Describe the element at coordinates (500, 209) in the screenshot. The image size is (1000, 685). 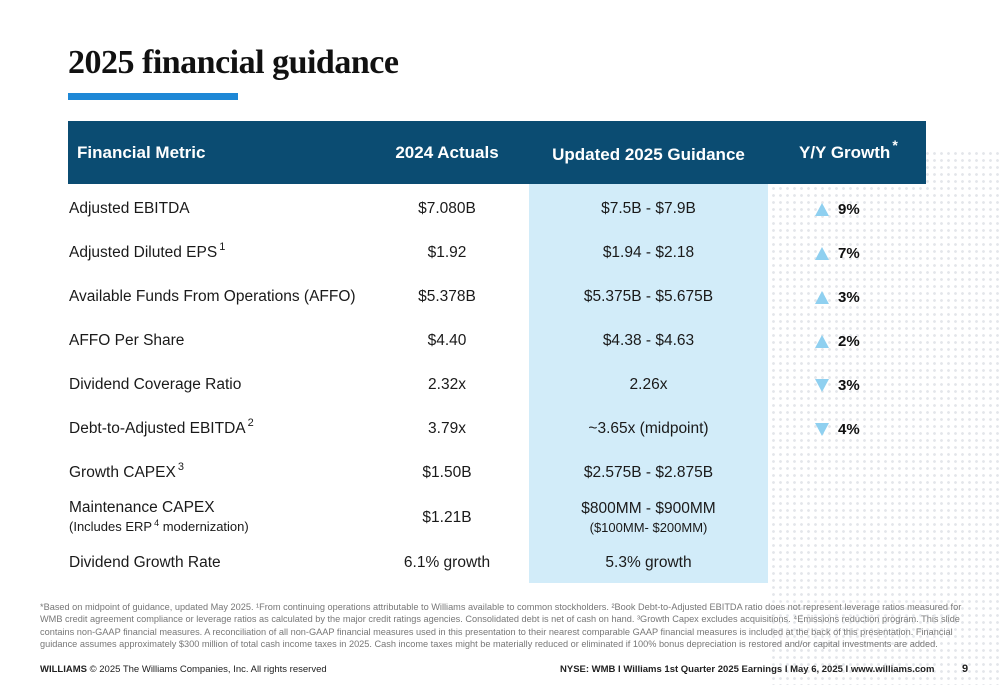
I see `table-row: Adjusted EBITDA $7.080B $7.5B - $7.9B 9%` at that location.